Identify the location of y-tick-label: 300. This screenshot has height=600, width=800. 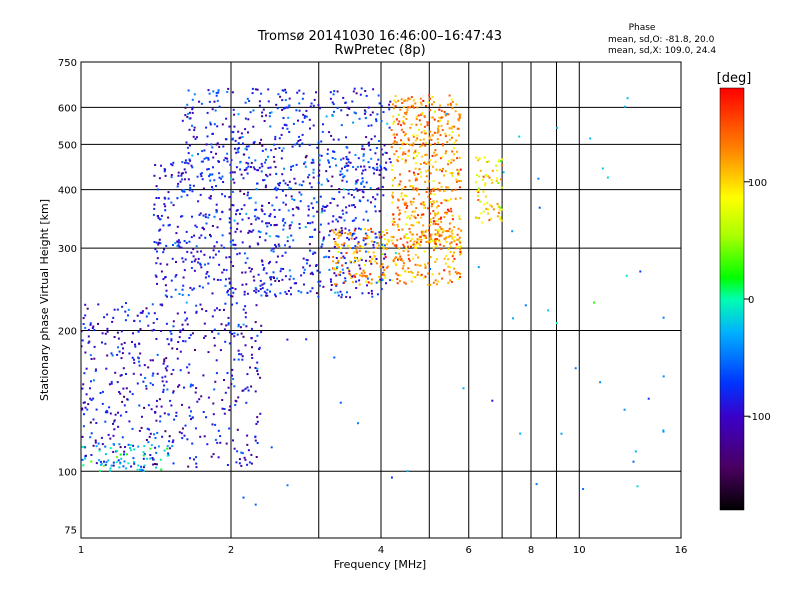
(67, 249).